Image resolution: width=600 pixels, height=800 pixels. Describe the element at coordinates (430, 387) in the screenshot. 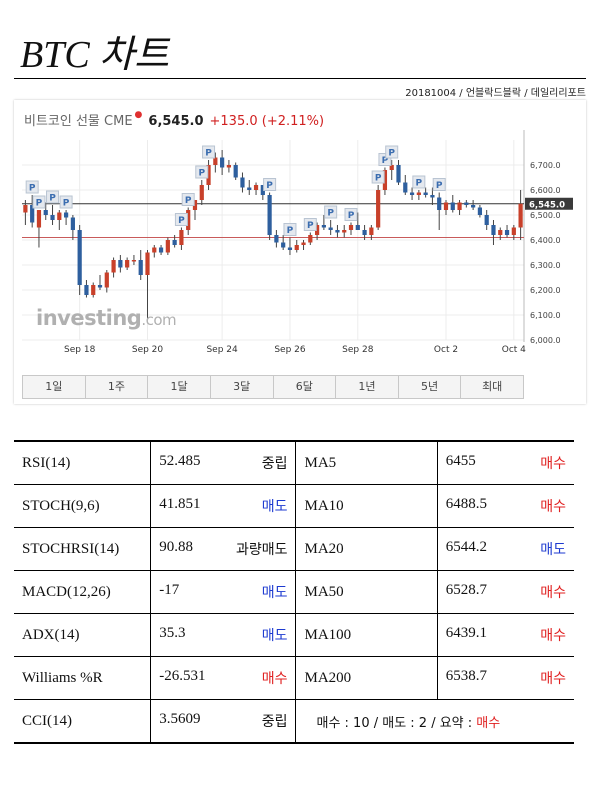

I see `period-button: 5년` at that location.